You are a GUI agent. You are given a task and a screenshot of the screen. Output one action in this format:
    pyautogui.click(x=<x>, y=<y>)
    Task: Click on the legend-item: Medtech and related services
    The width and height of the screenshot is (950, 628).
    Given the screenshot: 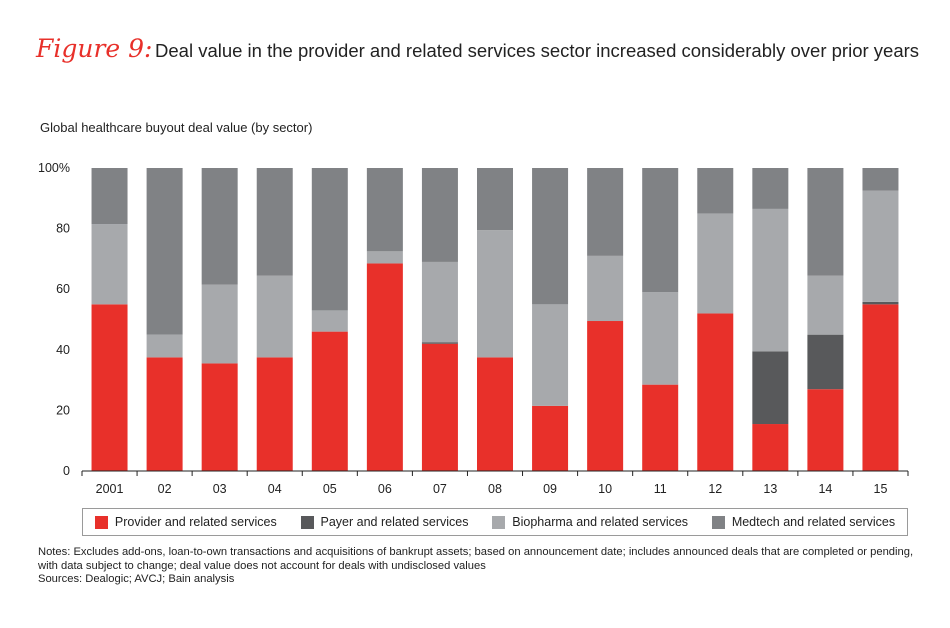 What is the action you would take?
    pyautogui.click(x=803, y=522)
    